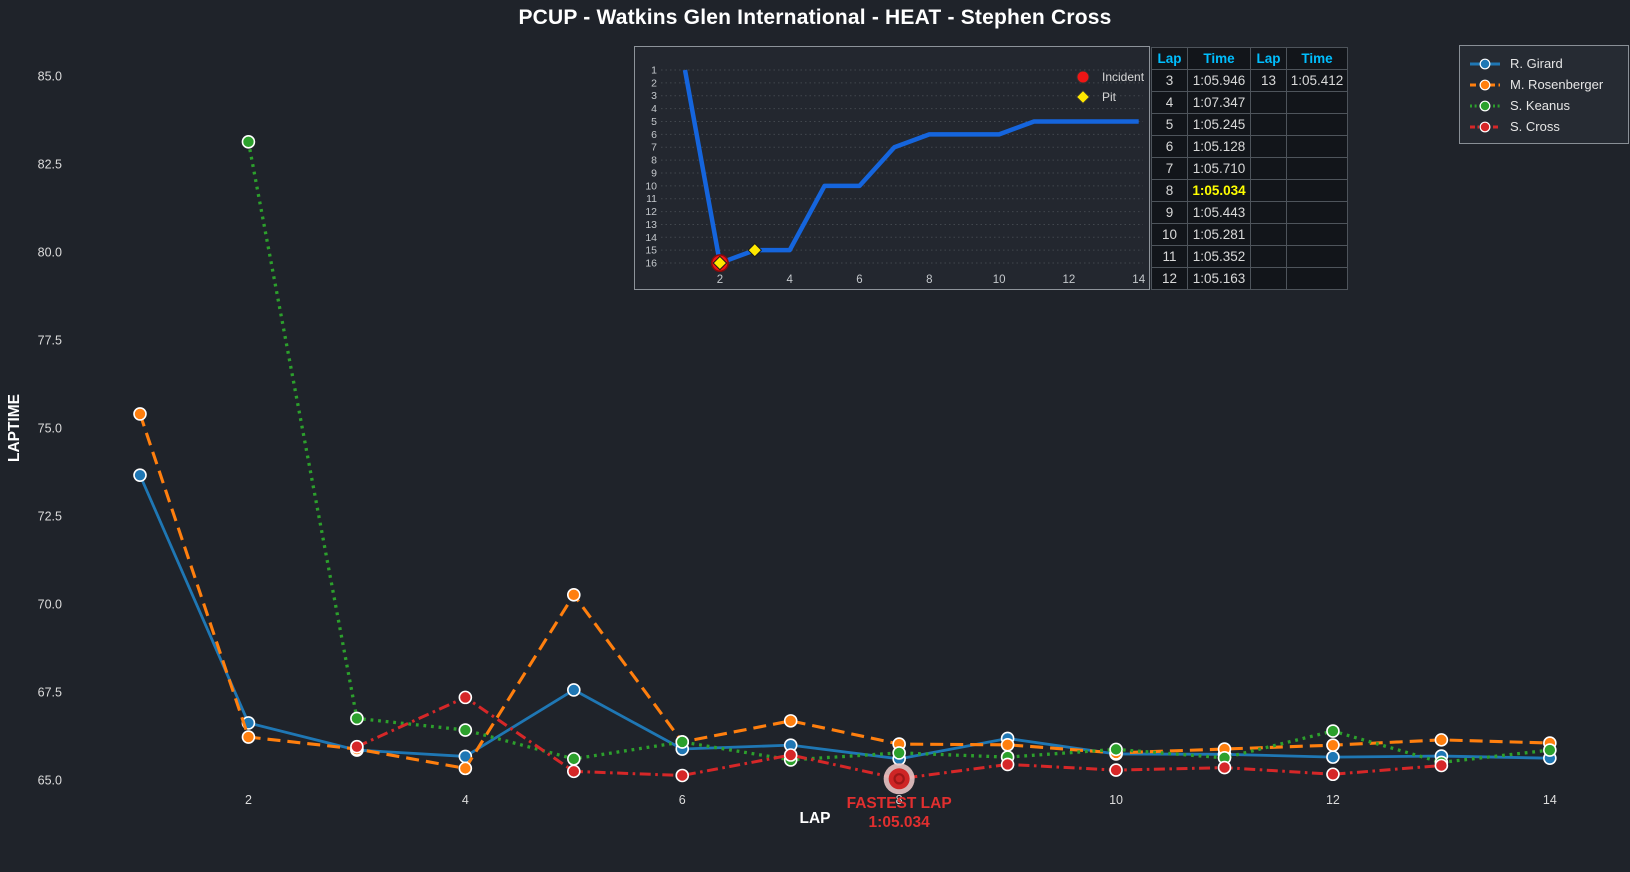  Describe the element at coordinates (50, 429) in the screenshot. I see `y-tick-label: 75.0` at that location.